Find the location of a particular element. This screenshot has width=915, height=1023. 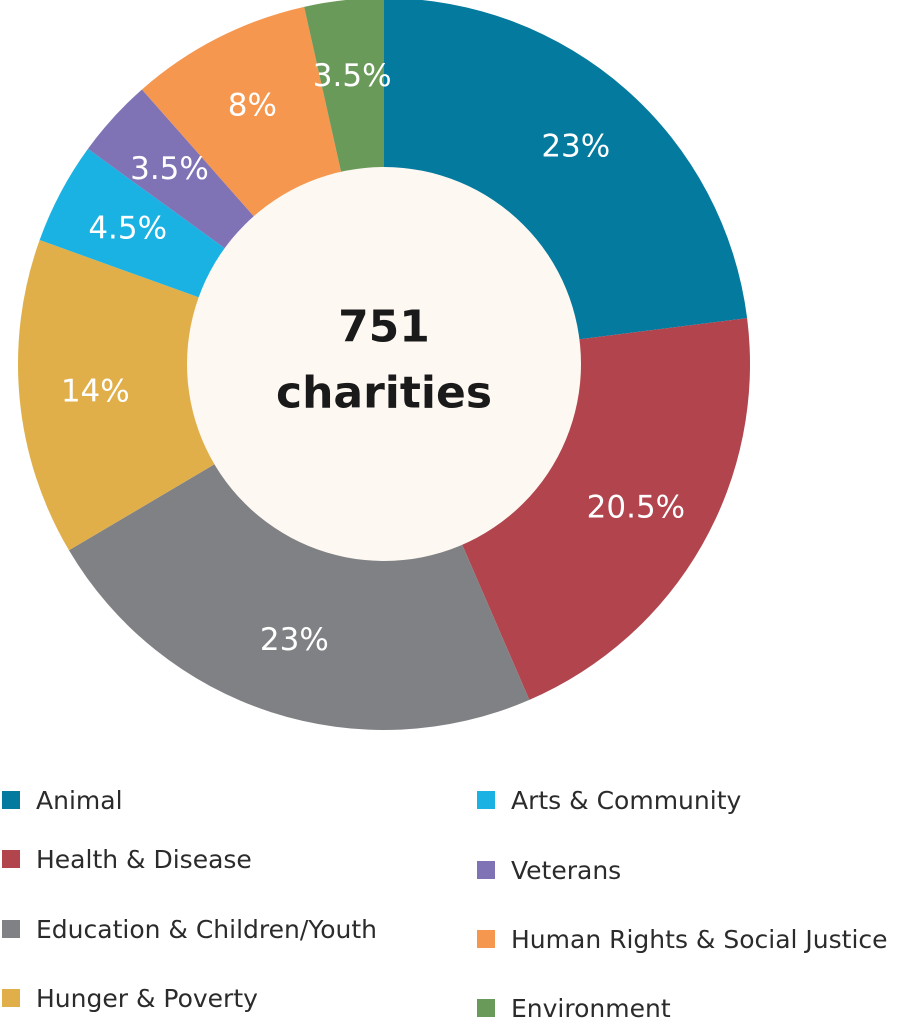

slice-value-label: 14% is located at coordinates (95, 391).